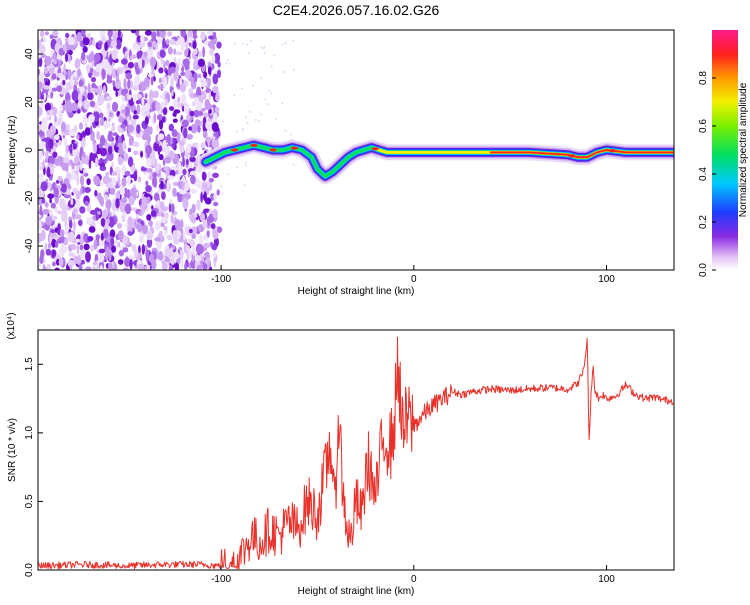 This screenshot has width=750, height=605. Describe the element at coordinates (703, 126) in the screenshot. I see `colorbar-tick-label: 0.6` at that location.